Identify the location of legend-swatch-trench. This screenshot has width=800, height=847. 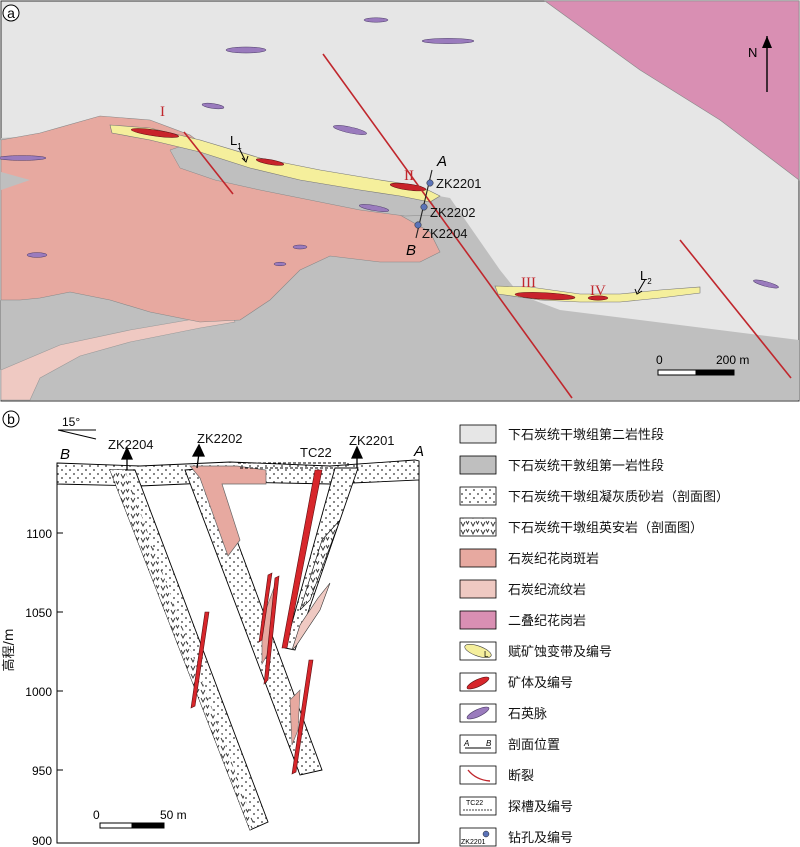
(478, 806).